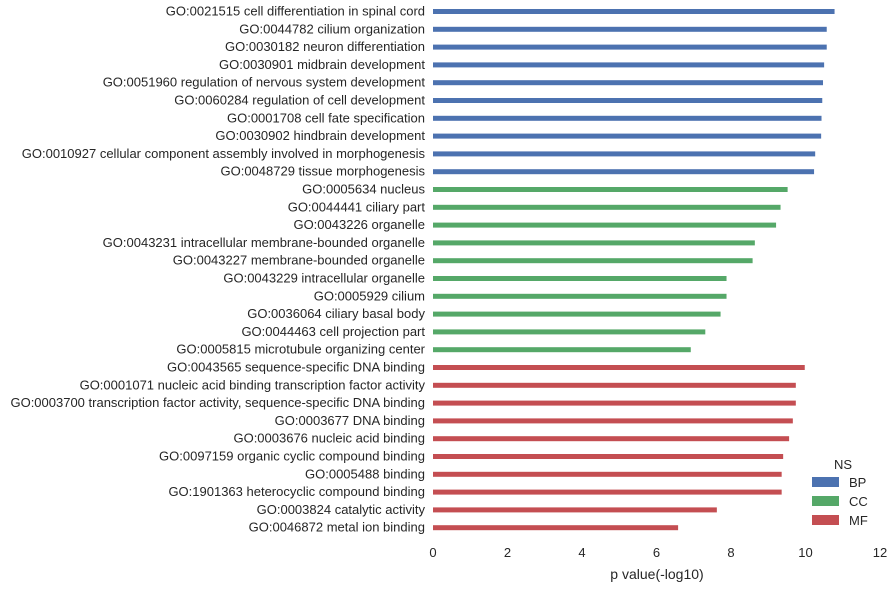 The image size is (894, 592). Describe the element at coordinates (825, 482) in the screenshot. I see `legend-swatch-bp` at that location.